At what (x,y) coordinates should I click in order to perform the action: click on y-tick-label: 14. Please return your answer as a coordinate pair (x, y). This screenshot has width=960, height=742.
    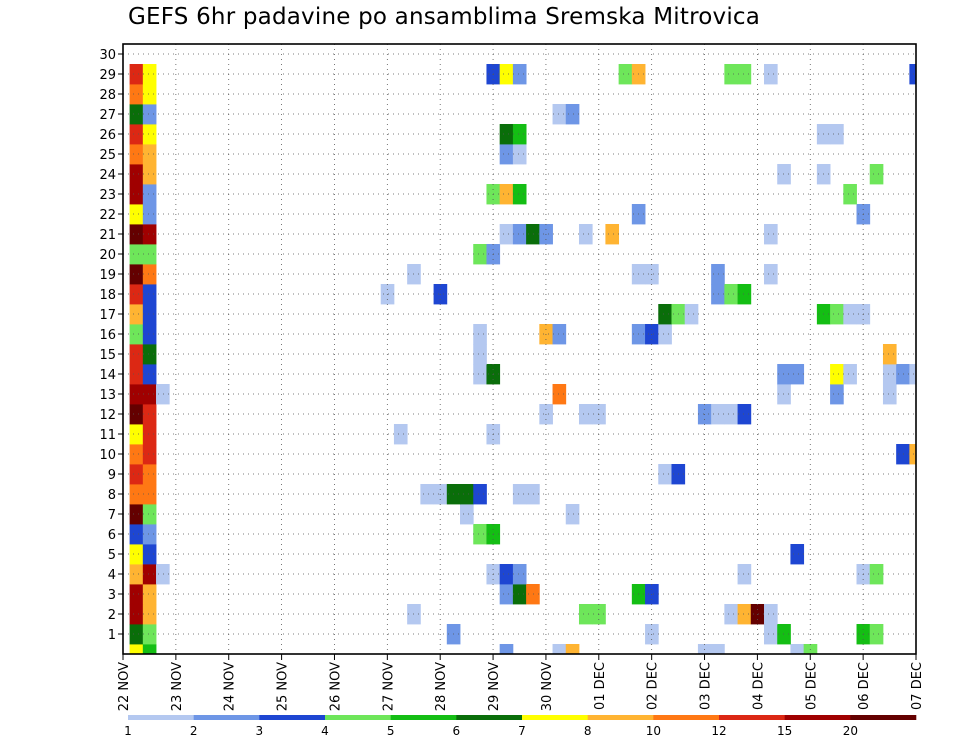
    Looking at the image, I should click on (107, 375).